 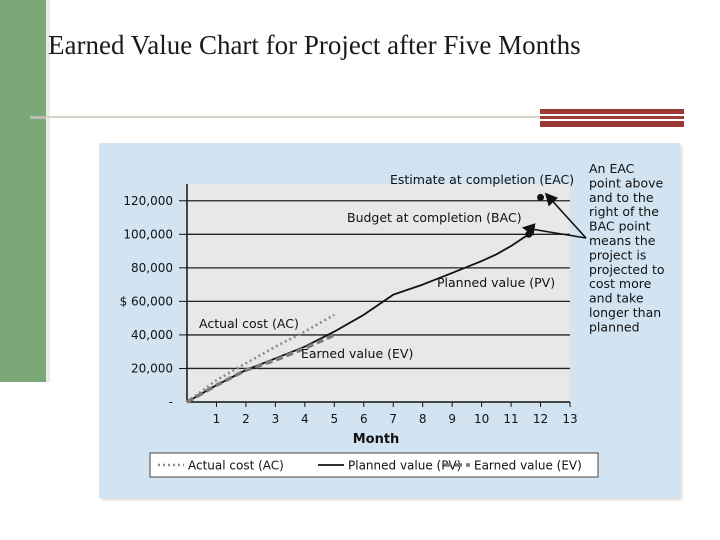 What do you see at coordinates (152, 268) in the screenshot?
I see `y-tick-label: 80,000` at bounding box center [152, 268].